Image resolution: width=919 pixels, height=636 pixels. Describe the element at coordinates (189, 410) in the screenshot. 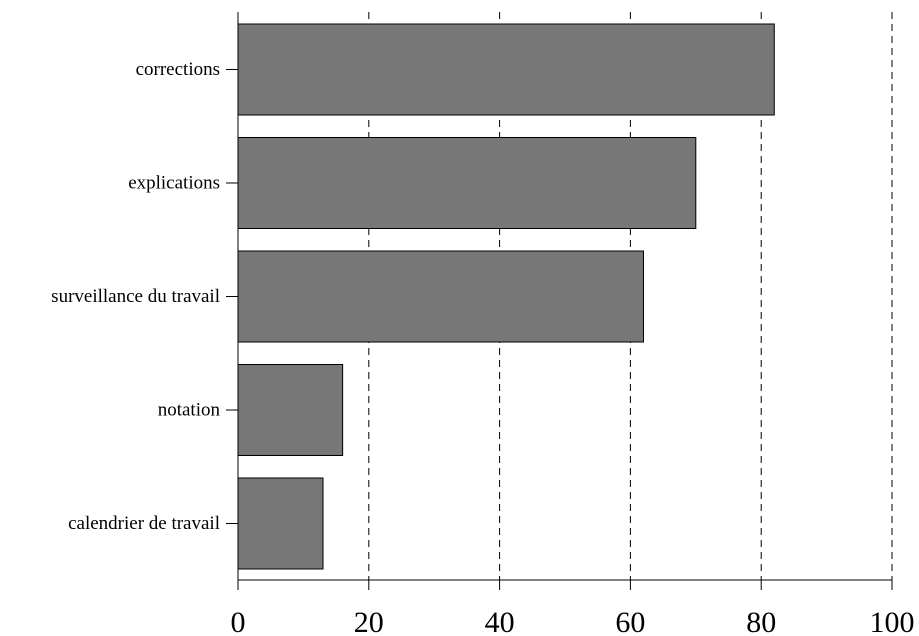

I see `category-label: notation` at that location.